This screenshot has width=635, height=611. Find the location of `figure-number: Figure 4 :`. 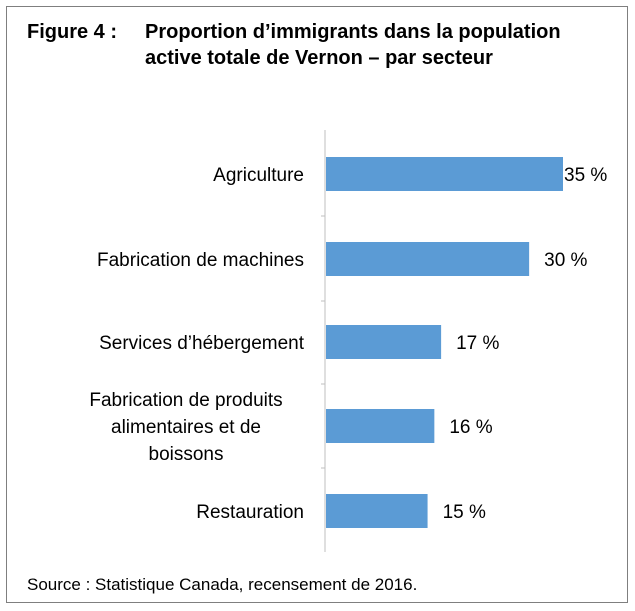

figure-number: Figure 4 : is located at coordinates (72, 32).